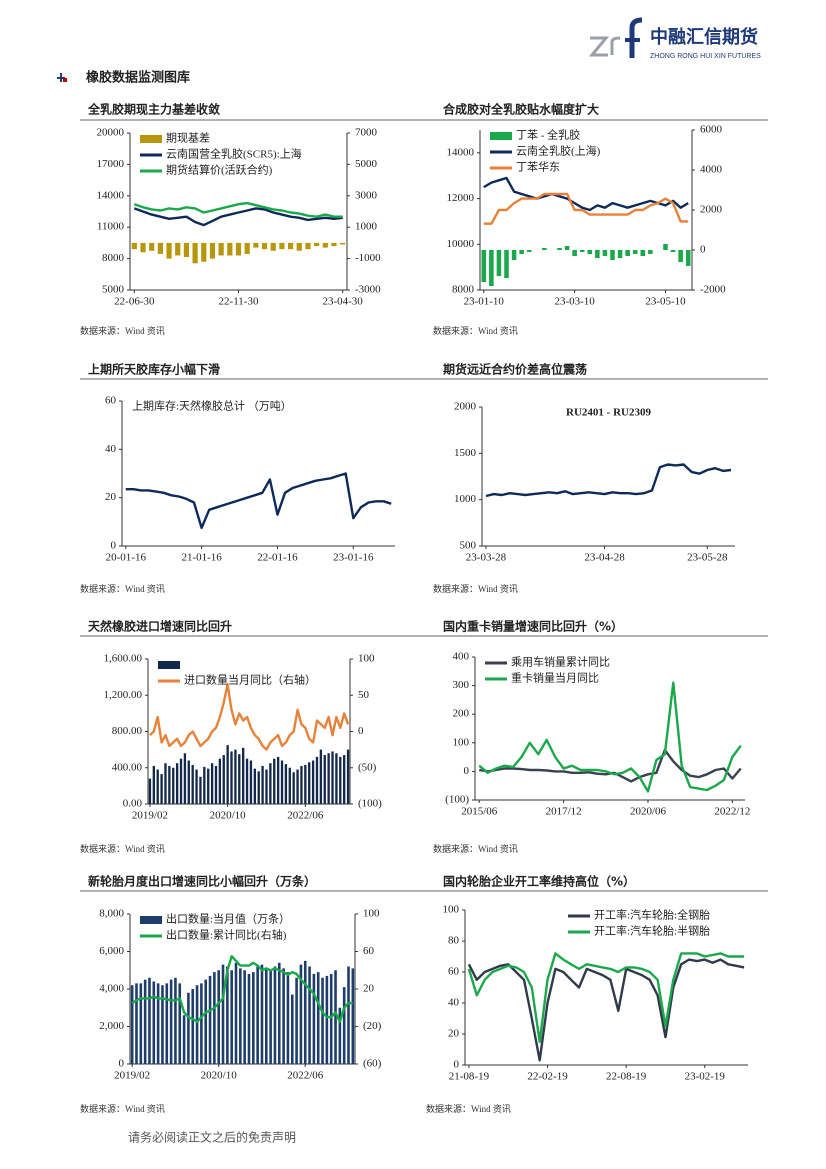  I want to click on x-tick-label: 2022/12, so click(732, 812).